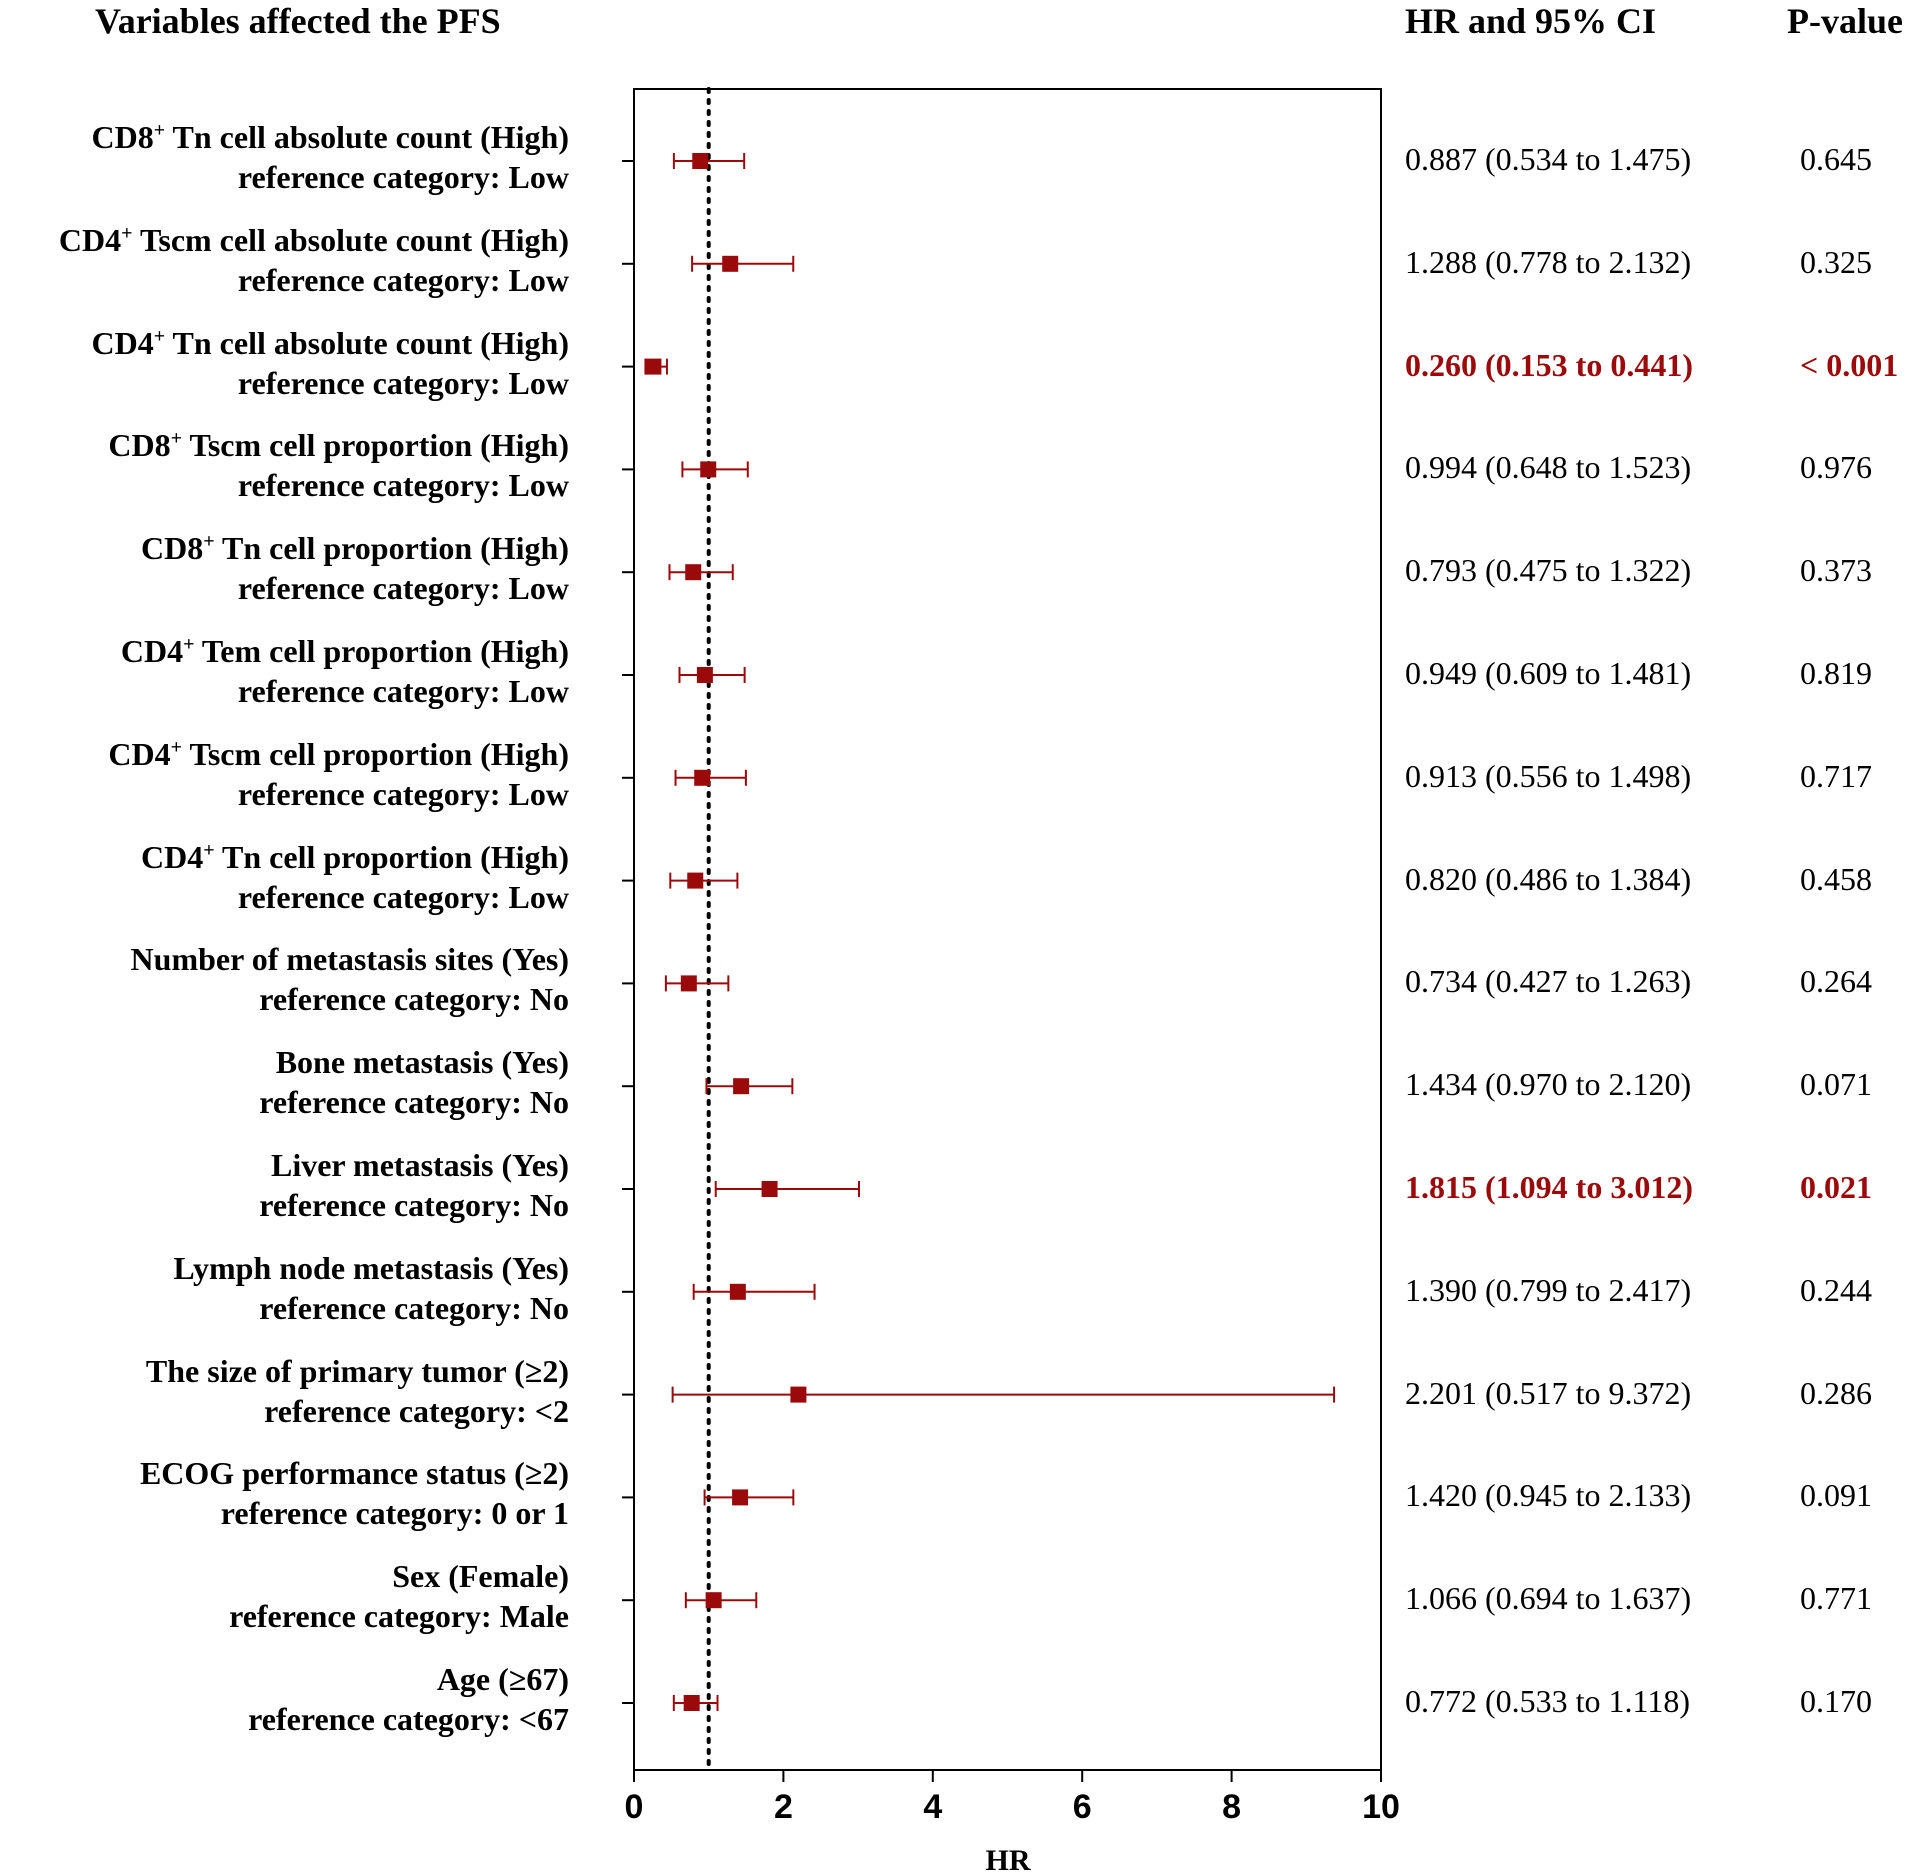 This screenshot has width=1919, height=1876. What do you see at coordinates (1548, 261) in the screenshot?
I see `hr-ci-value: 1.288 (0.778 to 2.132)` at bounding box center [1548, 261].